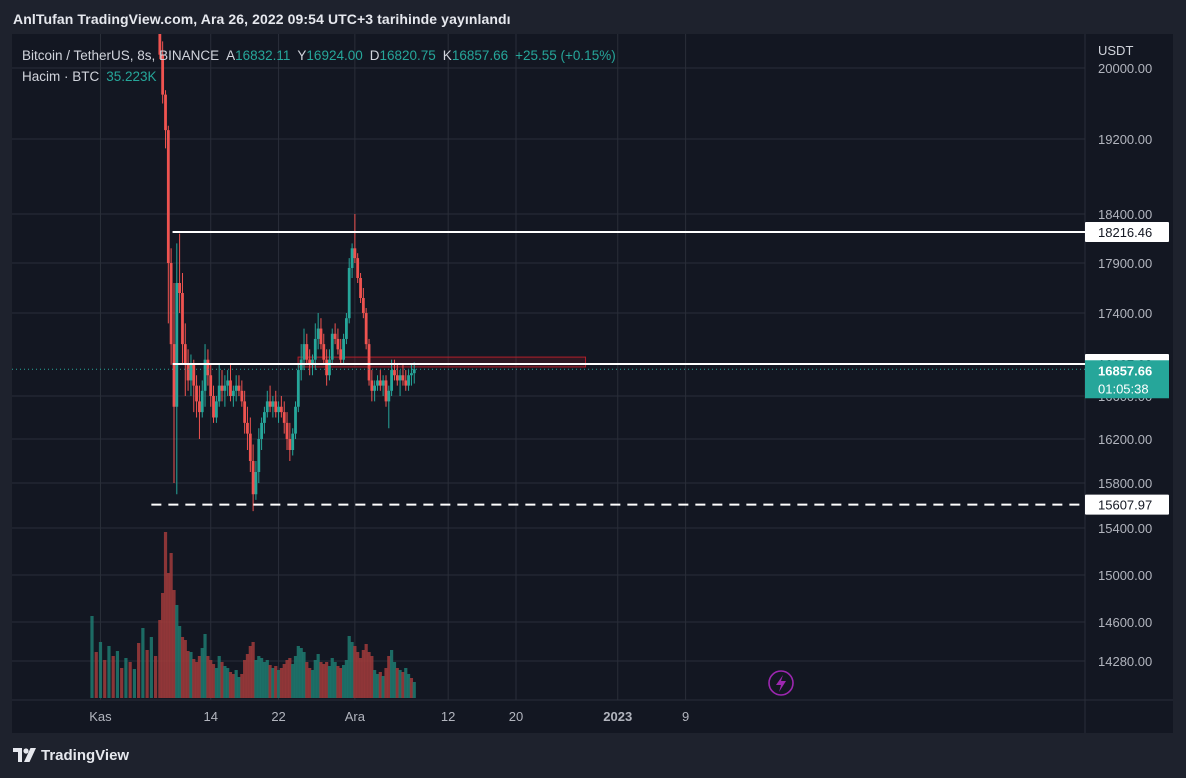 The width and height of the screenshot is (1186, 778). Describe the element at coordinates (1125, 661) in the screenshot. I see `price-tick-label: 14280.00` at that location.